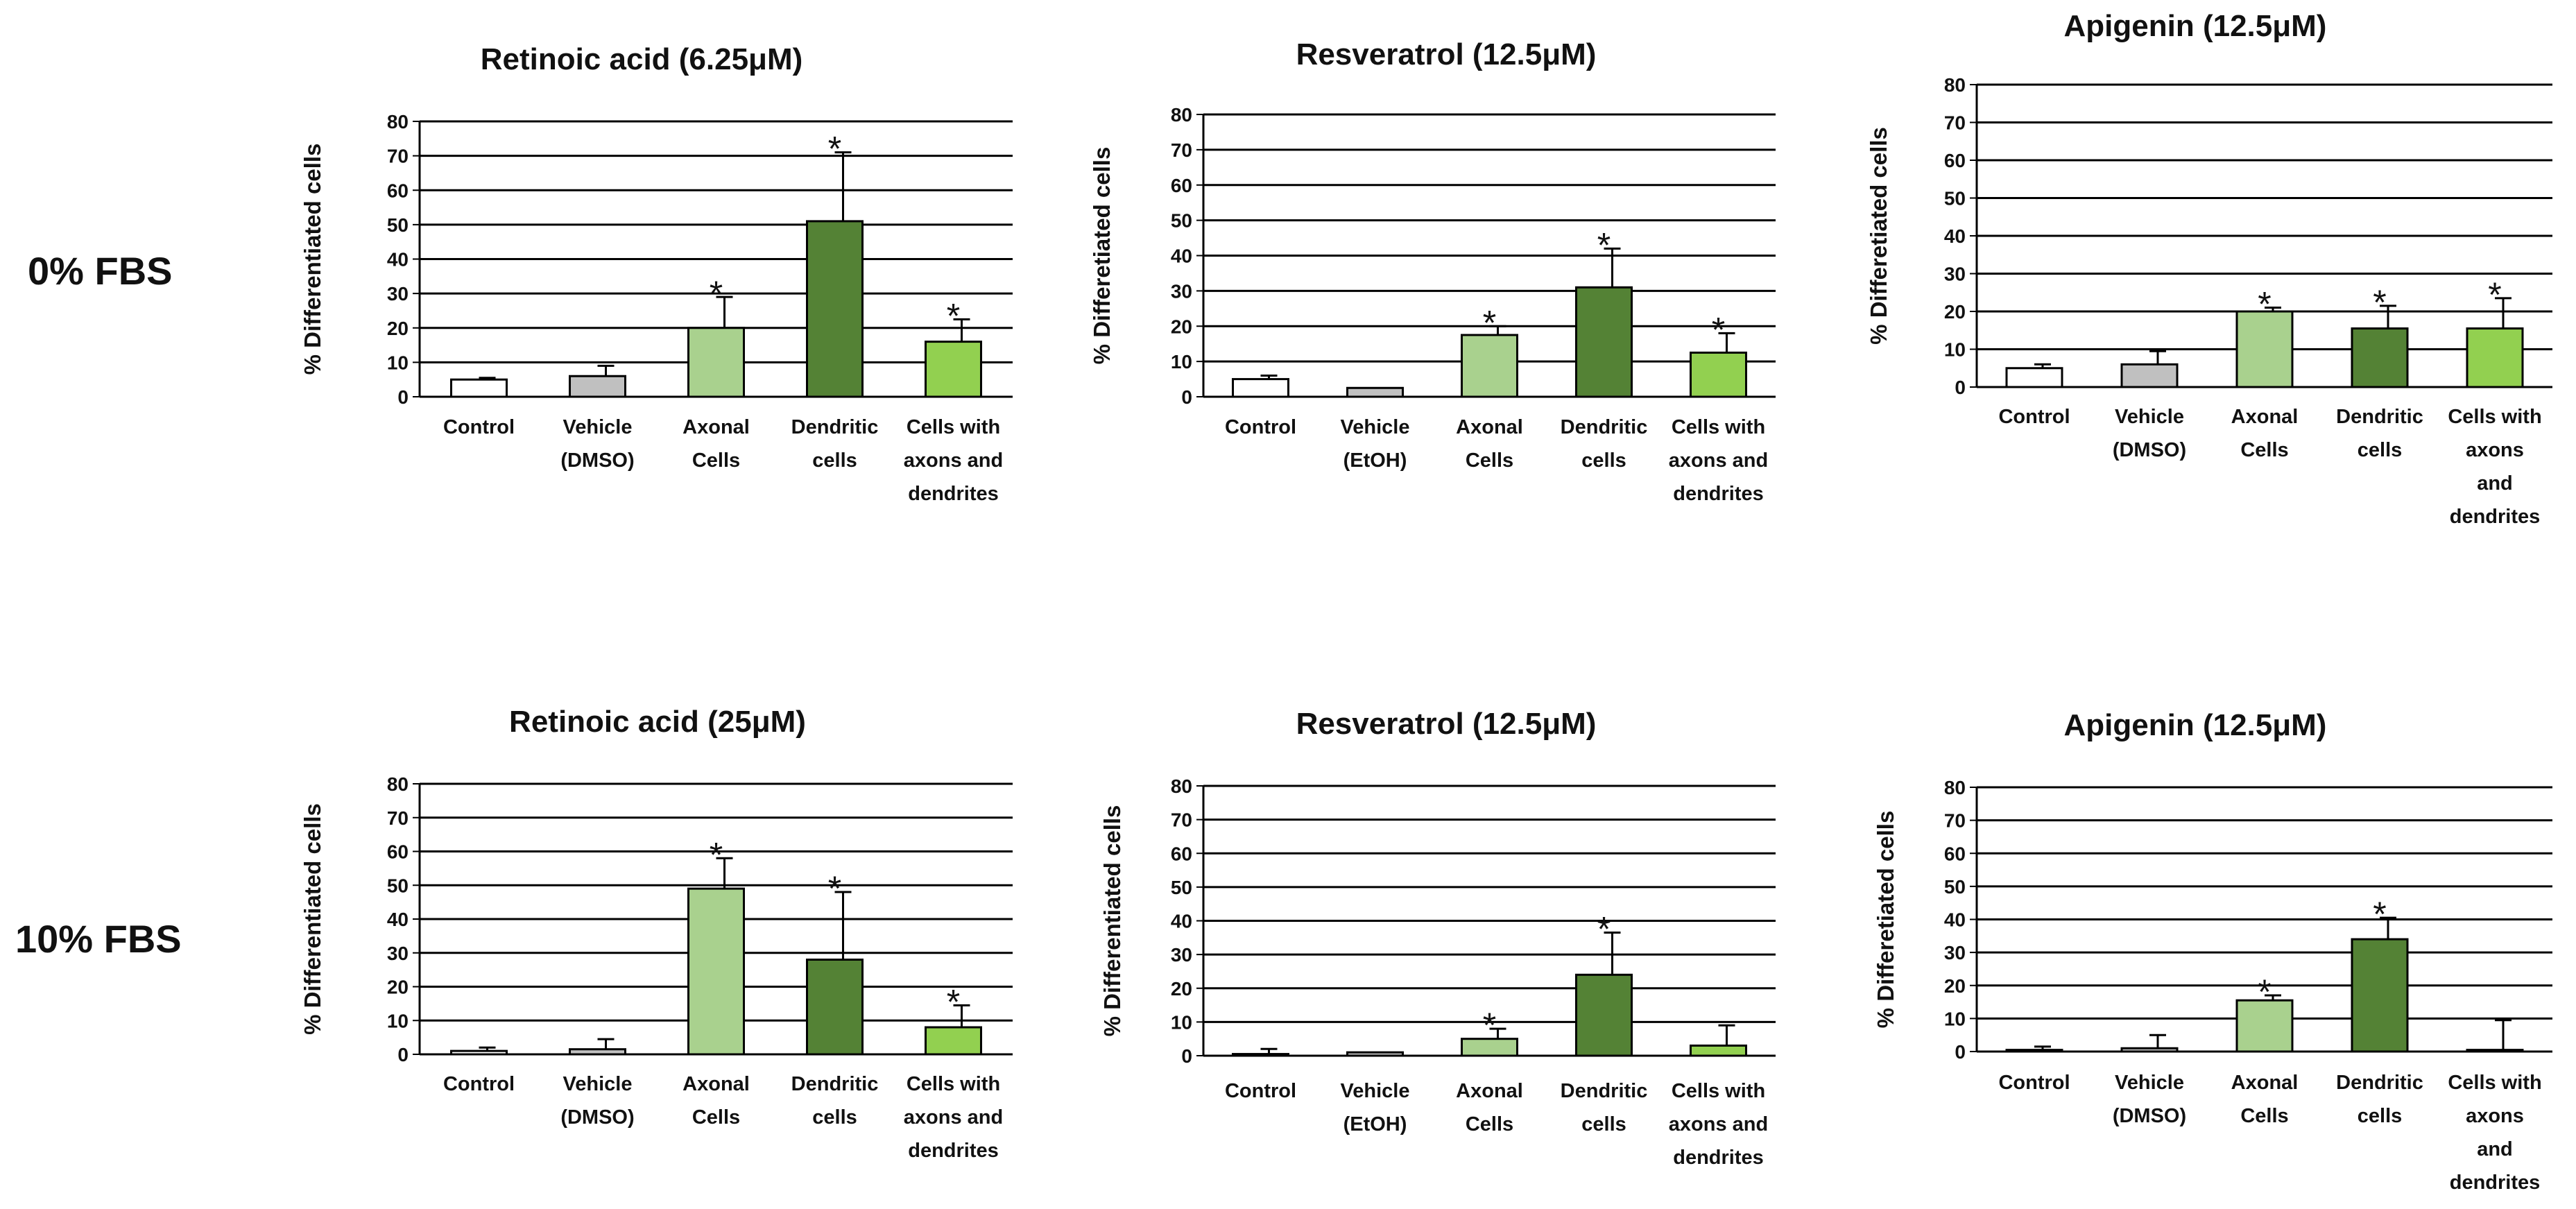 The width and height of the screenshot is (2576, 1209). I want to click on x-category-label: Dendritic cells, so click(1604, 1107).